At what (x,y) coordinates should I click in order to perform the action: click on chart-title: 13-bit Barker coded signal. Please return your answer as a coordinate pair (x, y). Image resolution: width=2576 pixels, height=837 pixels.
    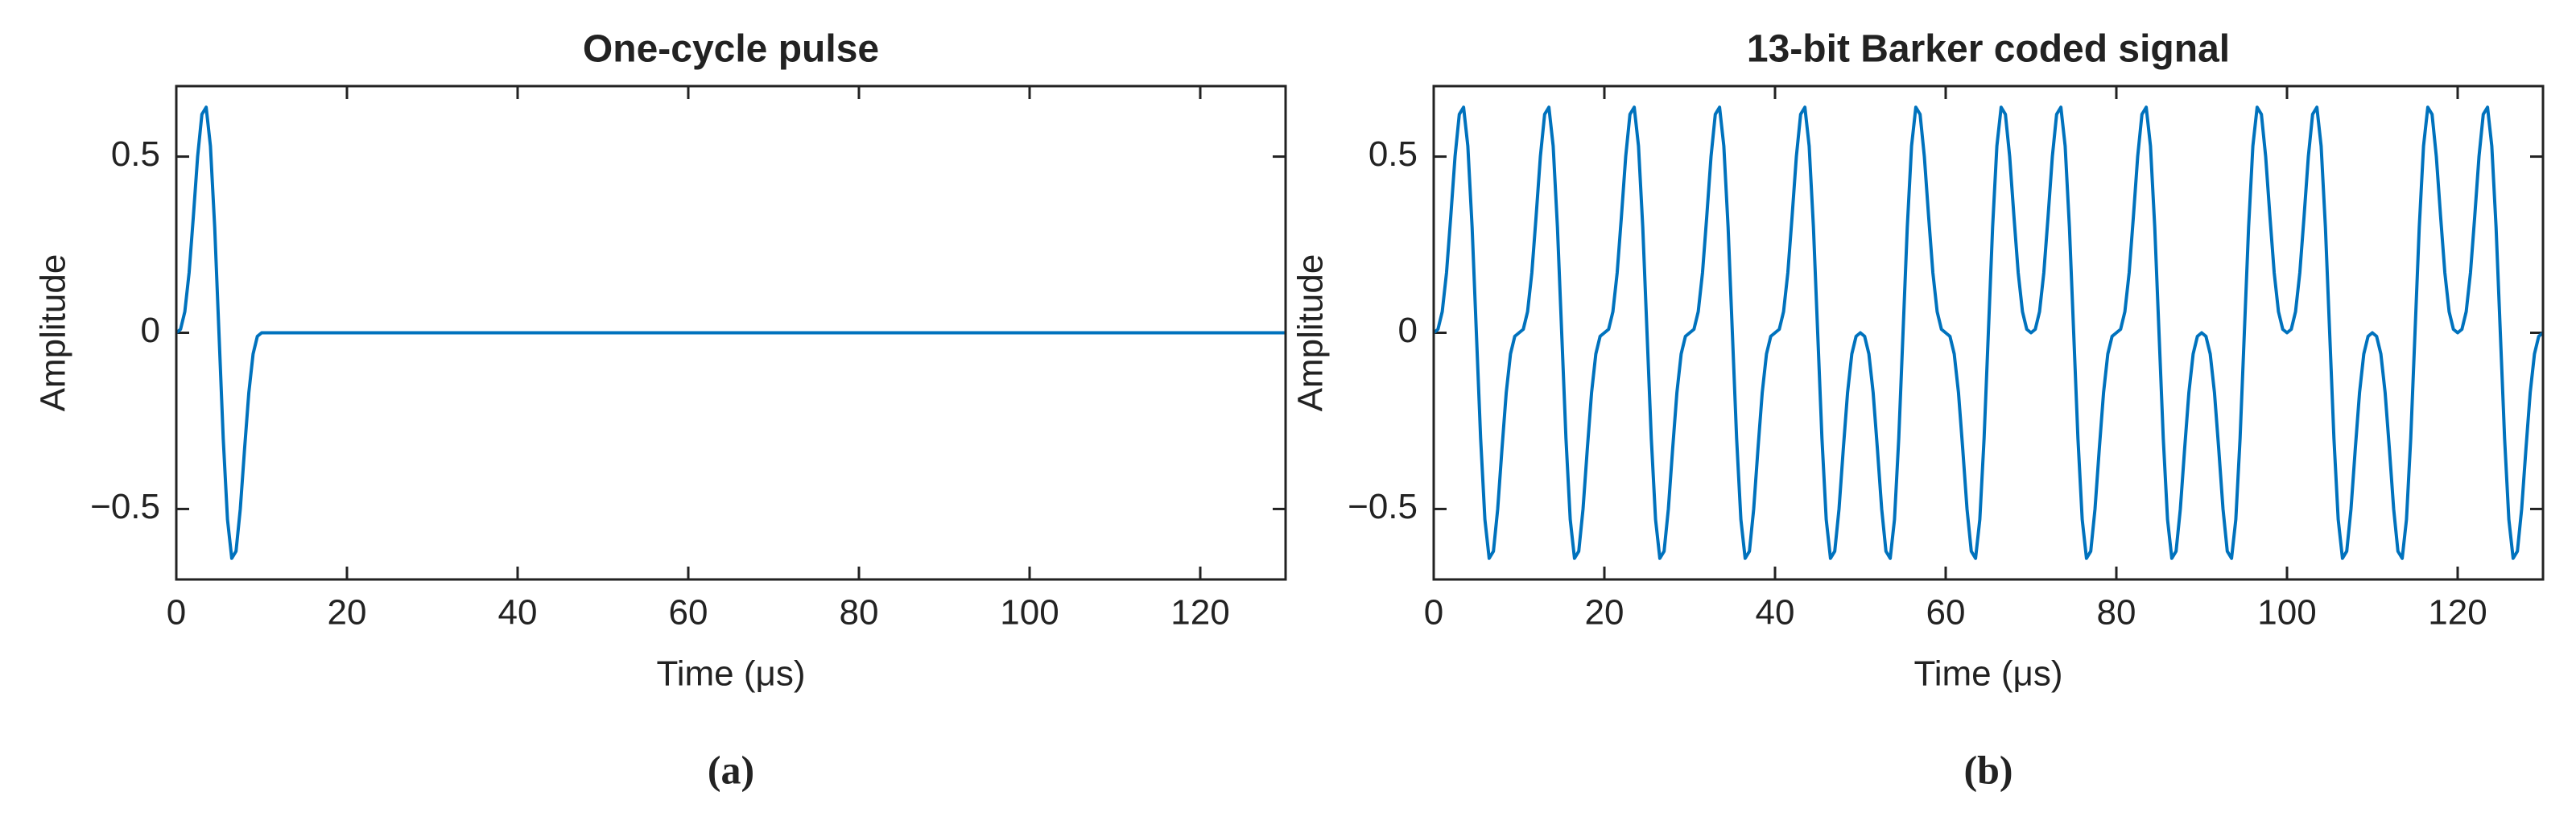
    Looking at the image, I should click on (1988, 49).